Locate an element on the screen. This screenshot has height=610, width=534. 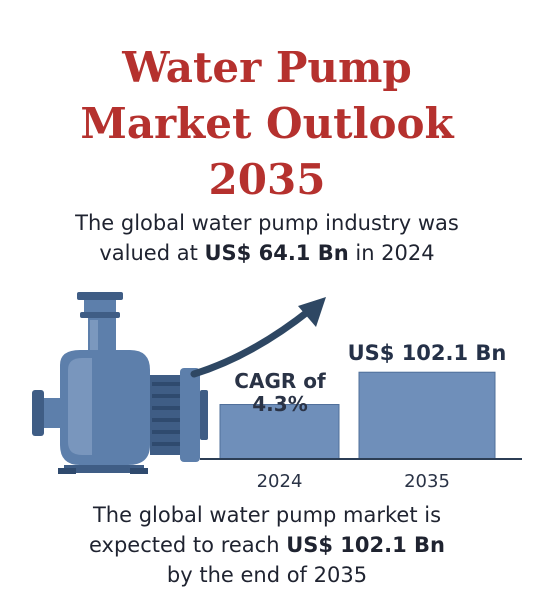
title-line-3: 2035 is located at coordinates (267, 179).